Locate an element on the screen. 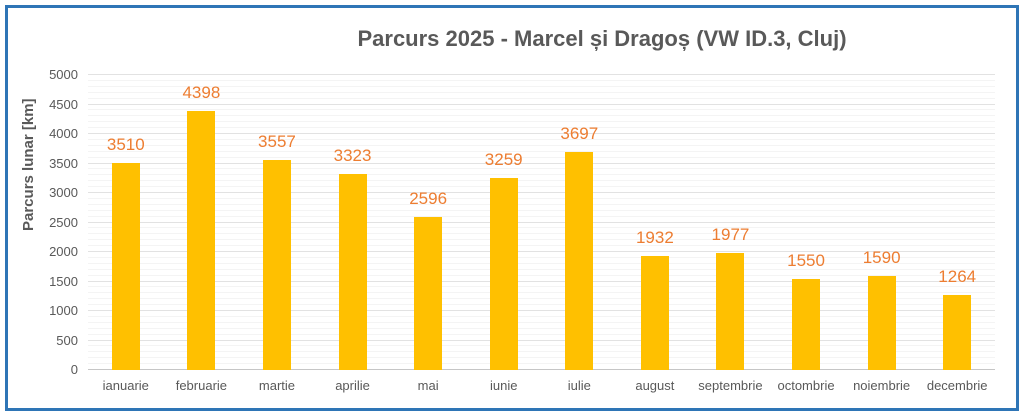 The width and height of the screenshot is (1024, 416). bar-value-label: 1590 is located at coordinates (881, 257).